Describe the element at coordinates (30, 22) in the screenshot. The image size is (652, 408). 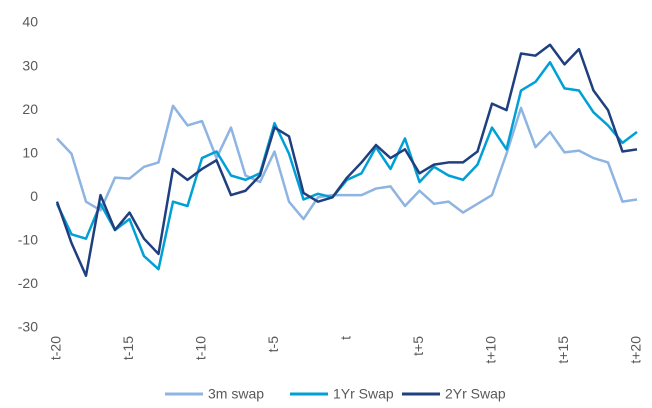
I see `y-tick-label: 40` at that location.